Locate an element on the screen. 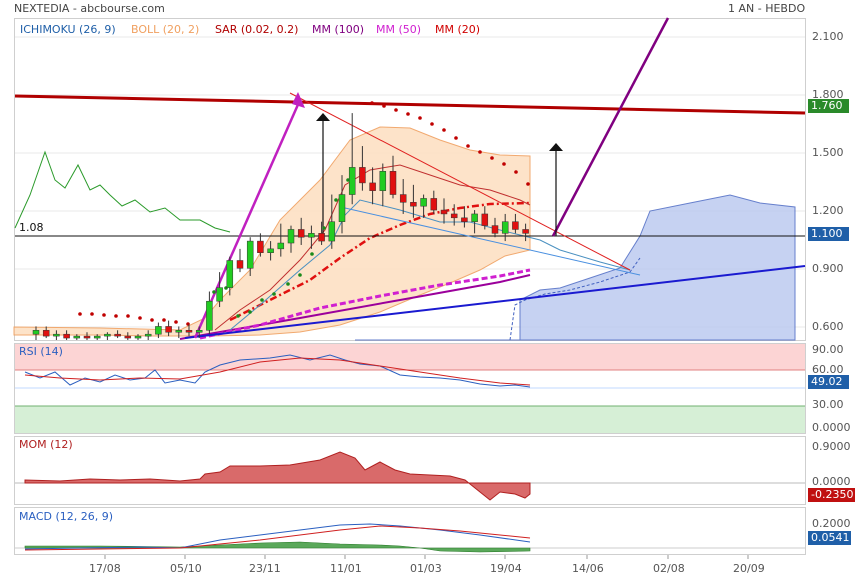  price-tick-2100: 2.100 is located at coordinates (828, 36).